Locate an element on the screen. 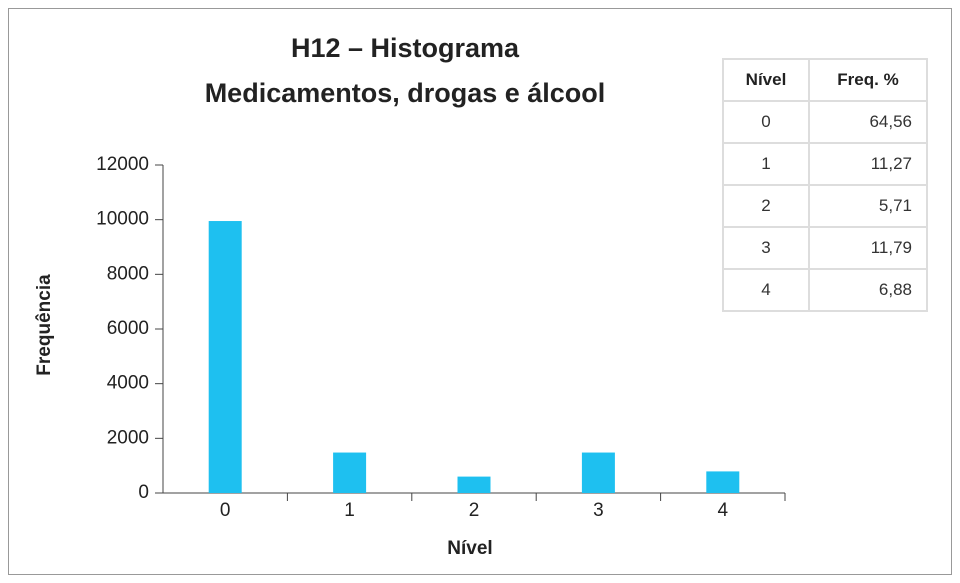 This screenshot has height=583, width=960. table-cell: 5,71 is located at coordinates (868, 206).